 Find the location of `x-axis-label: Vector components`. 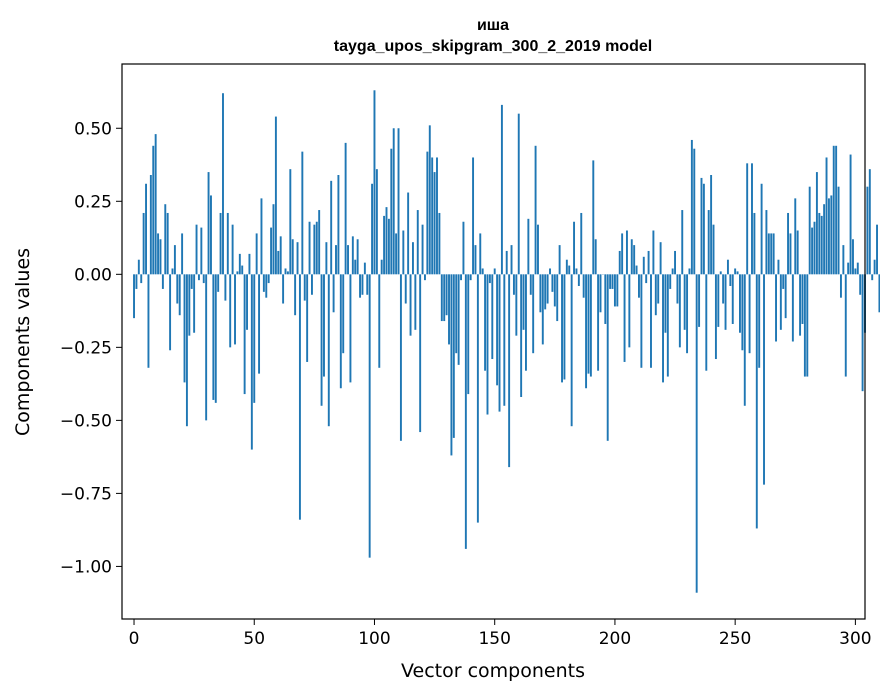

x-axis-label: Vector components is located at coordinates (493, 671).